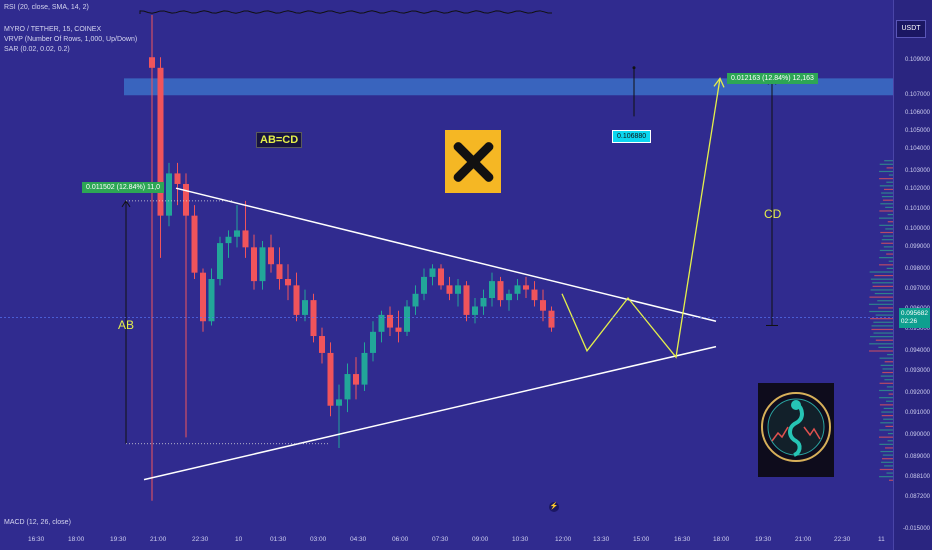 The height and width of the screenshot is (550, 932). Describe the element at coordinates (917, 60) in the screenshot. I see `price-tick-label: 0.109000` at that location.